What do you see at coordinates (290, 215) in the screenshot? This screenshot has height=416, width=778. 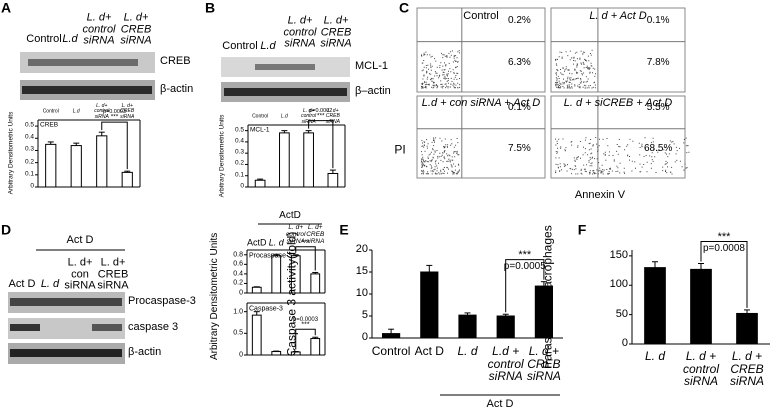 I see `group-label: ActD` at bounding box center [290, 215].